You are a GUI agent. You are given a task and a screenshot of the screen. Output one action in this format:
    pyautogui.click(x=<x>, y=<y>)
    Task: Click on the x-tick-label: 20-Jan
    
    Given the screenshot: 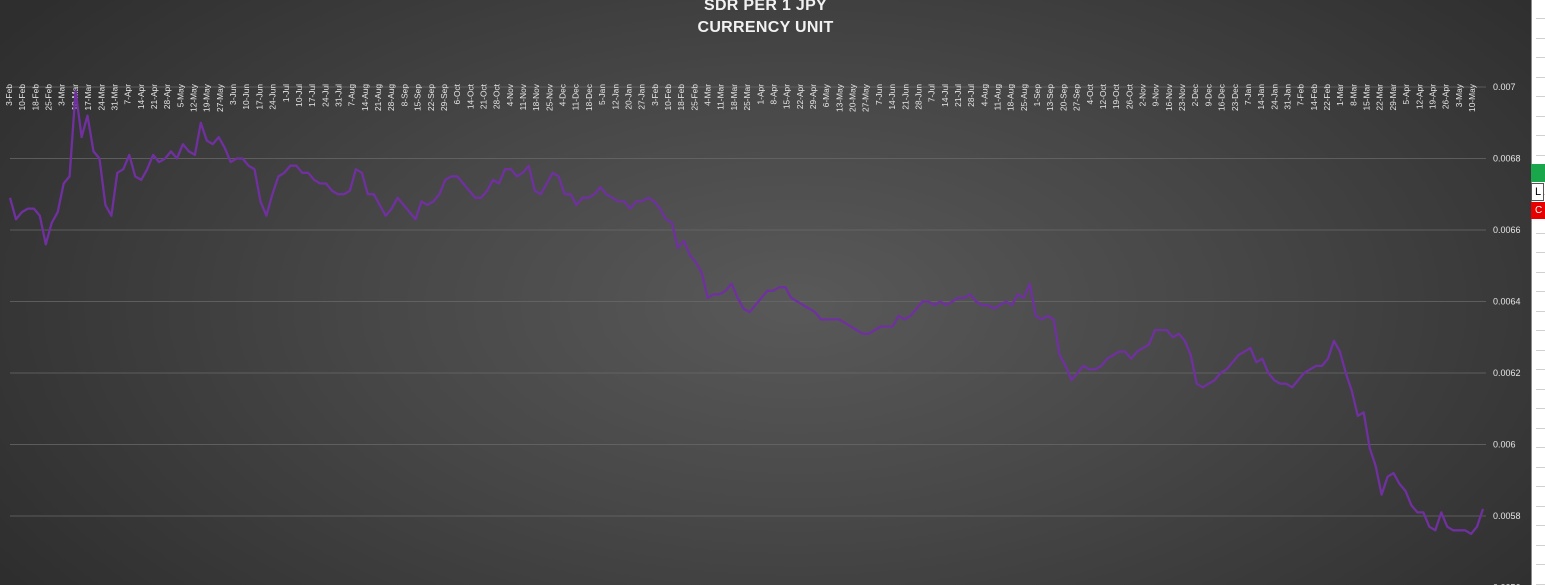 What is the action you would take?
    pyautogui.click(x=629, y=97)
    